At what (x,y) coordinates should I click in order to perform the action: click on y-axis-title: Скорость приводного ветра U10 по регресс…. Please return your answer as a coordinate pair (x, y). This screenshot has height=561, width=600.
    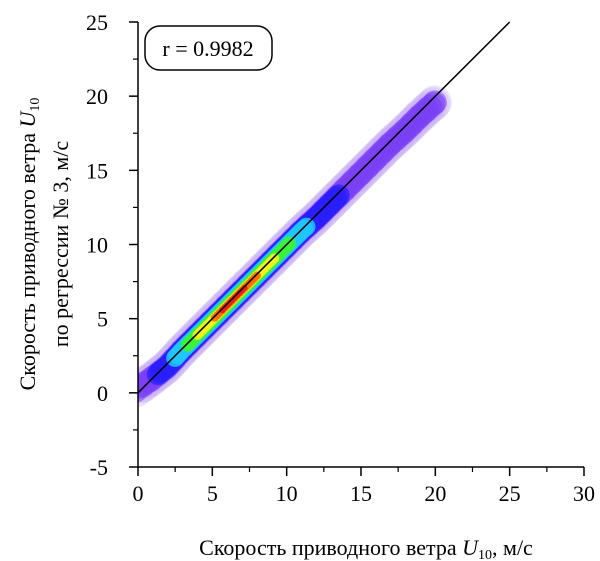
    Looking at the image, I should click on (44, 244).